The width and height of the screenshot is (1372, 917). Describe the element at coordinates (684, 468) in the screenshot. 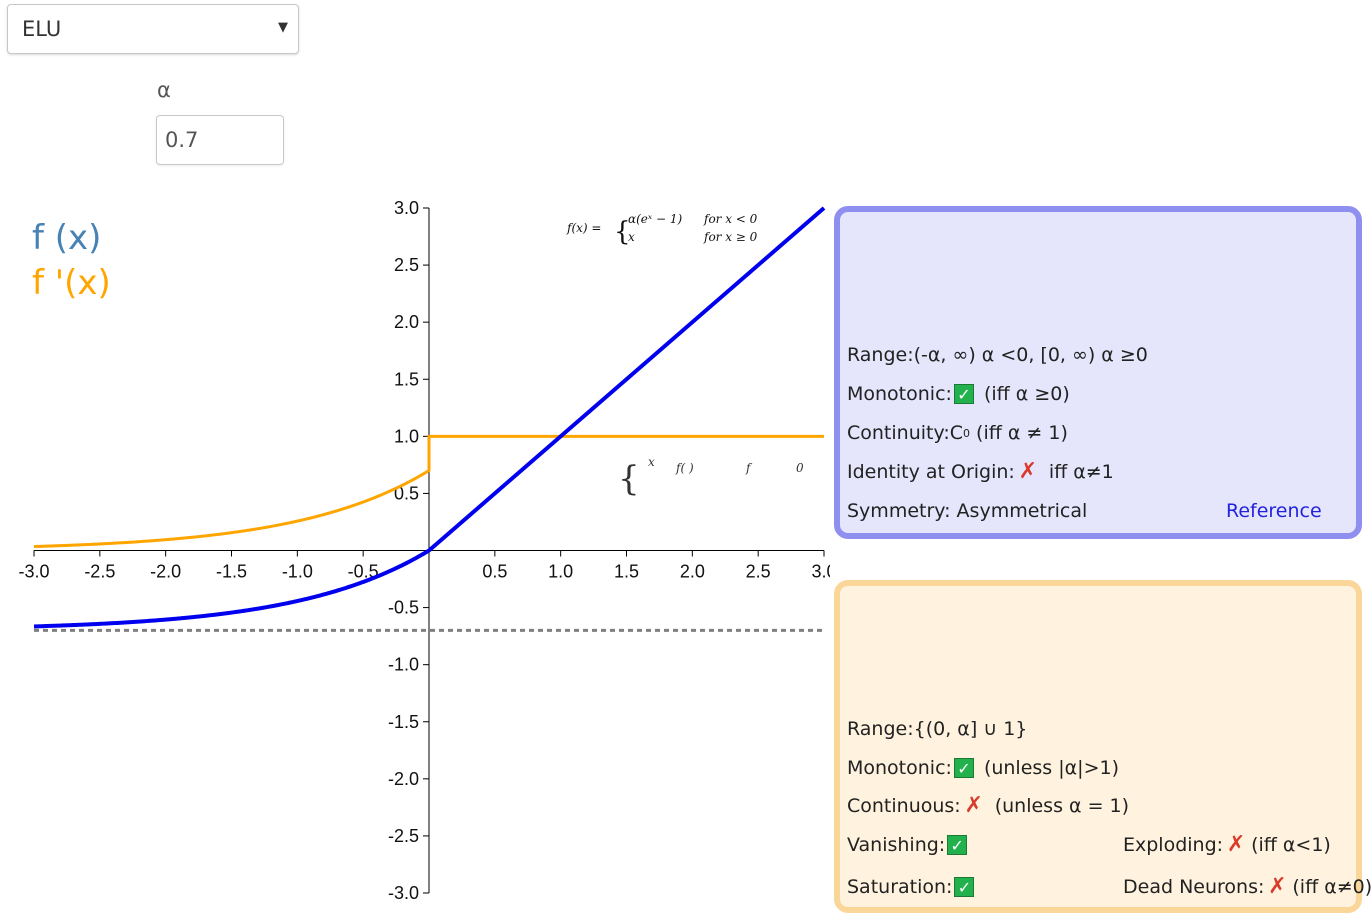

I see `formula-deriv-f: f( )` at that location.